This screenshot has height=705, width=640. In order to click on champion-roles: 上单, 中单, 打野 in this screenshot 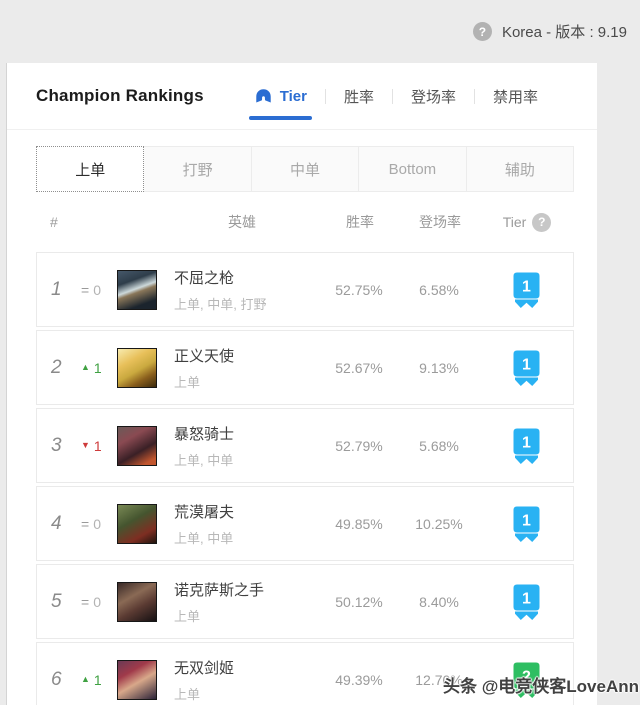, I will do `click(220, 304)`.